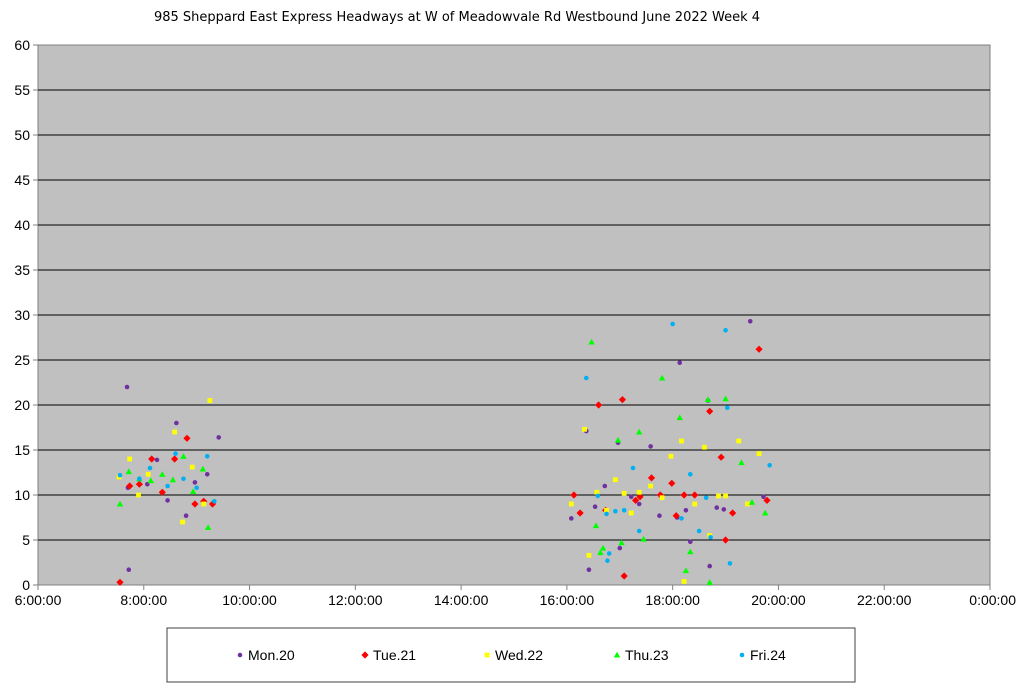 The height and width of the screenshot is (689, 1024). What do you see at coordinates (647, 655) in the screenshot?
I see `legend-label: Thu.23` at bounding box center [647, 655].